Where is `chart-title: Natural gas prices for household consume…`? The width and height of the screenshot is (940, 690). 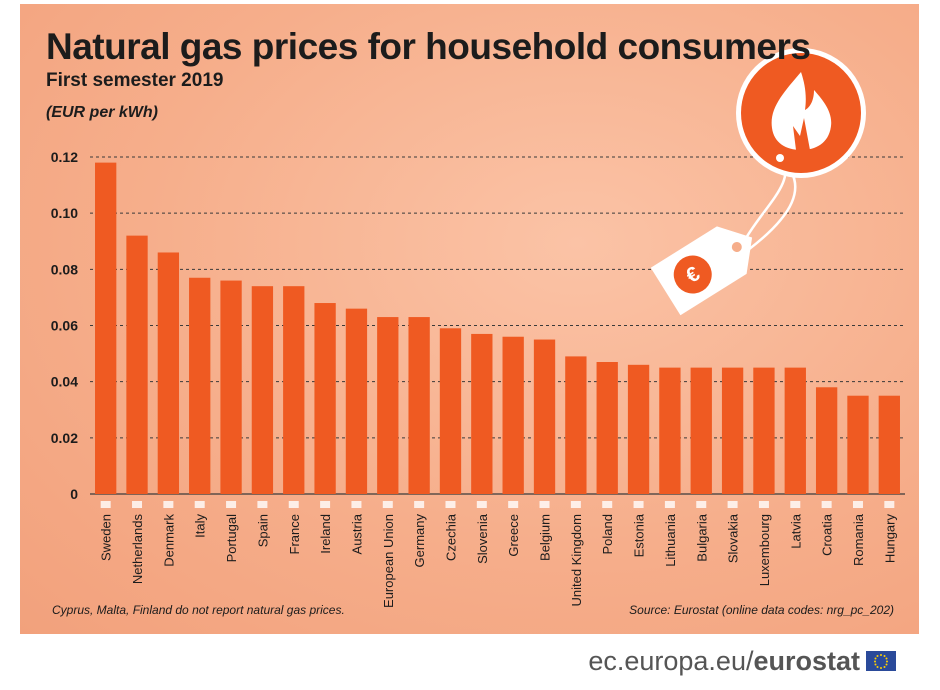
chart-title: Natural gas prices for household consume… is located at coordinates (428, 46).